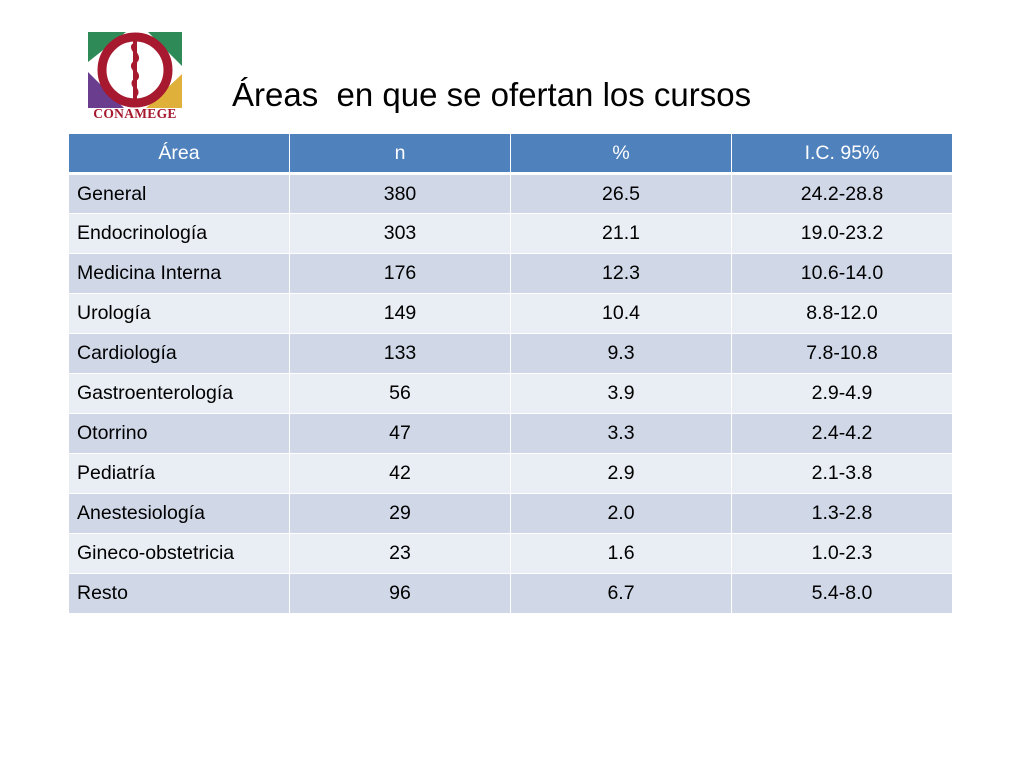 The height and width of the screenshot is (768, 1024). I want to click on caduceus-emblem-icon, so click(135, 70).